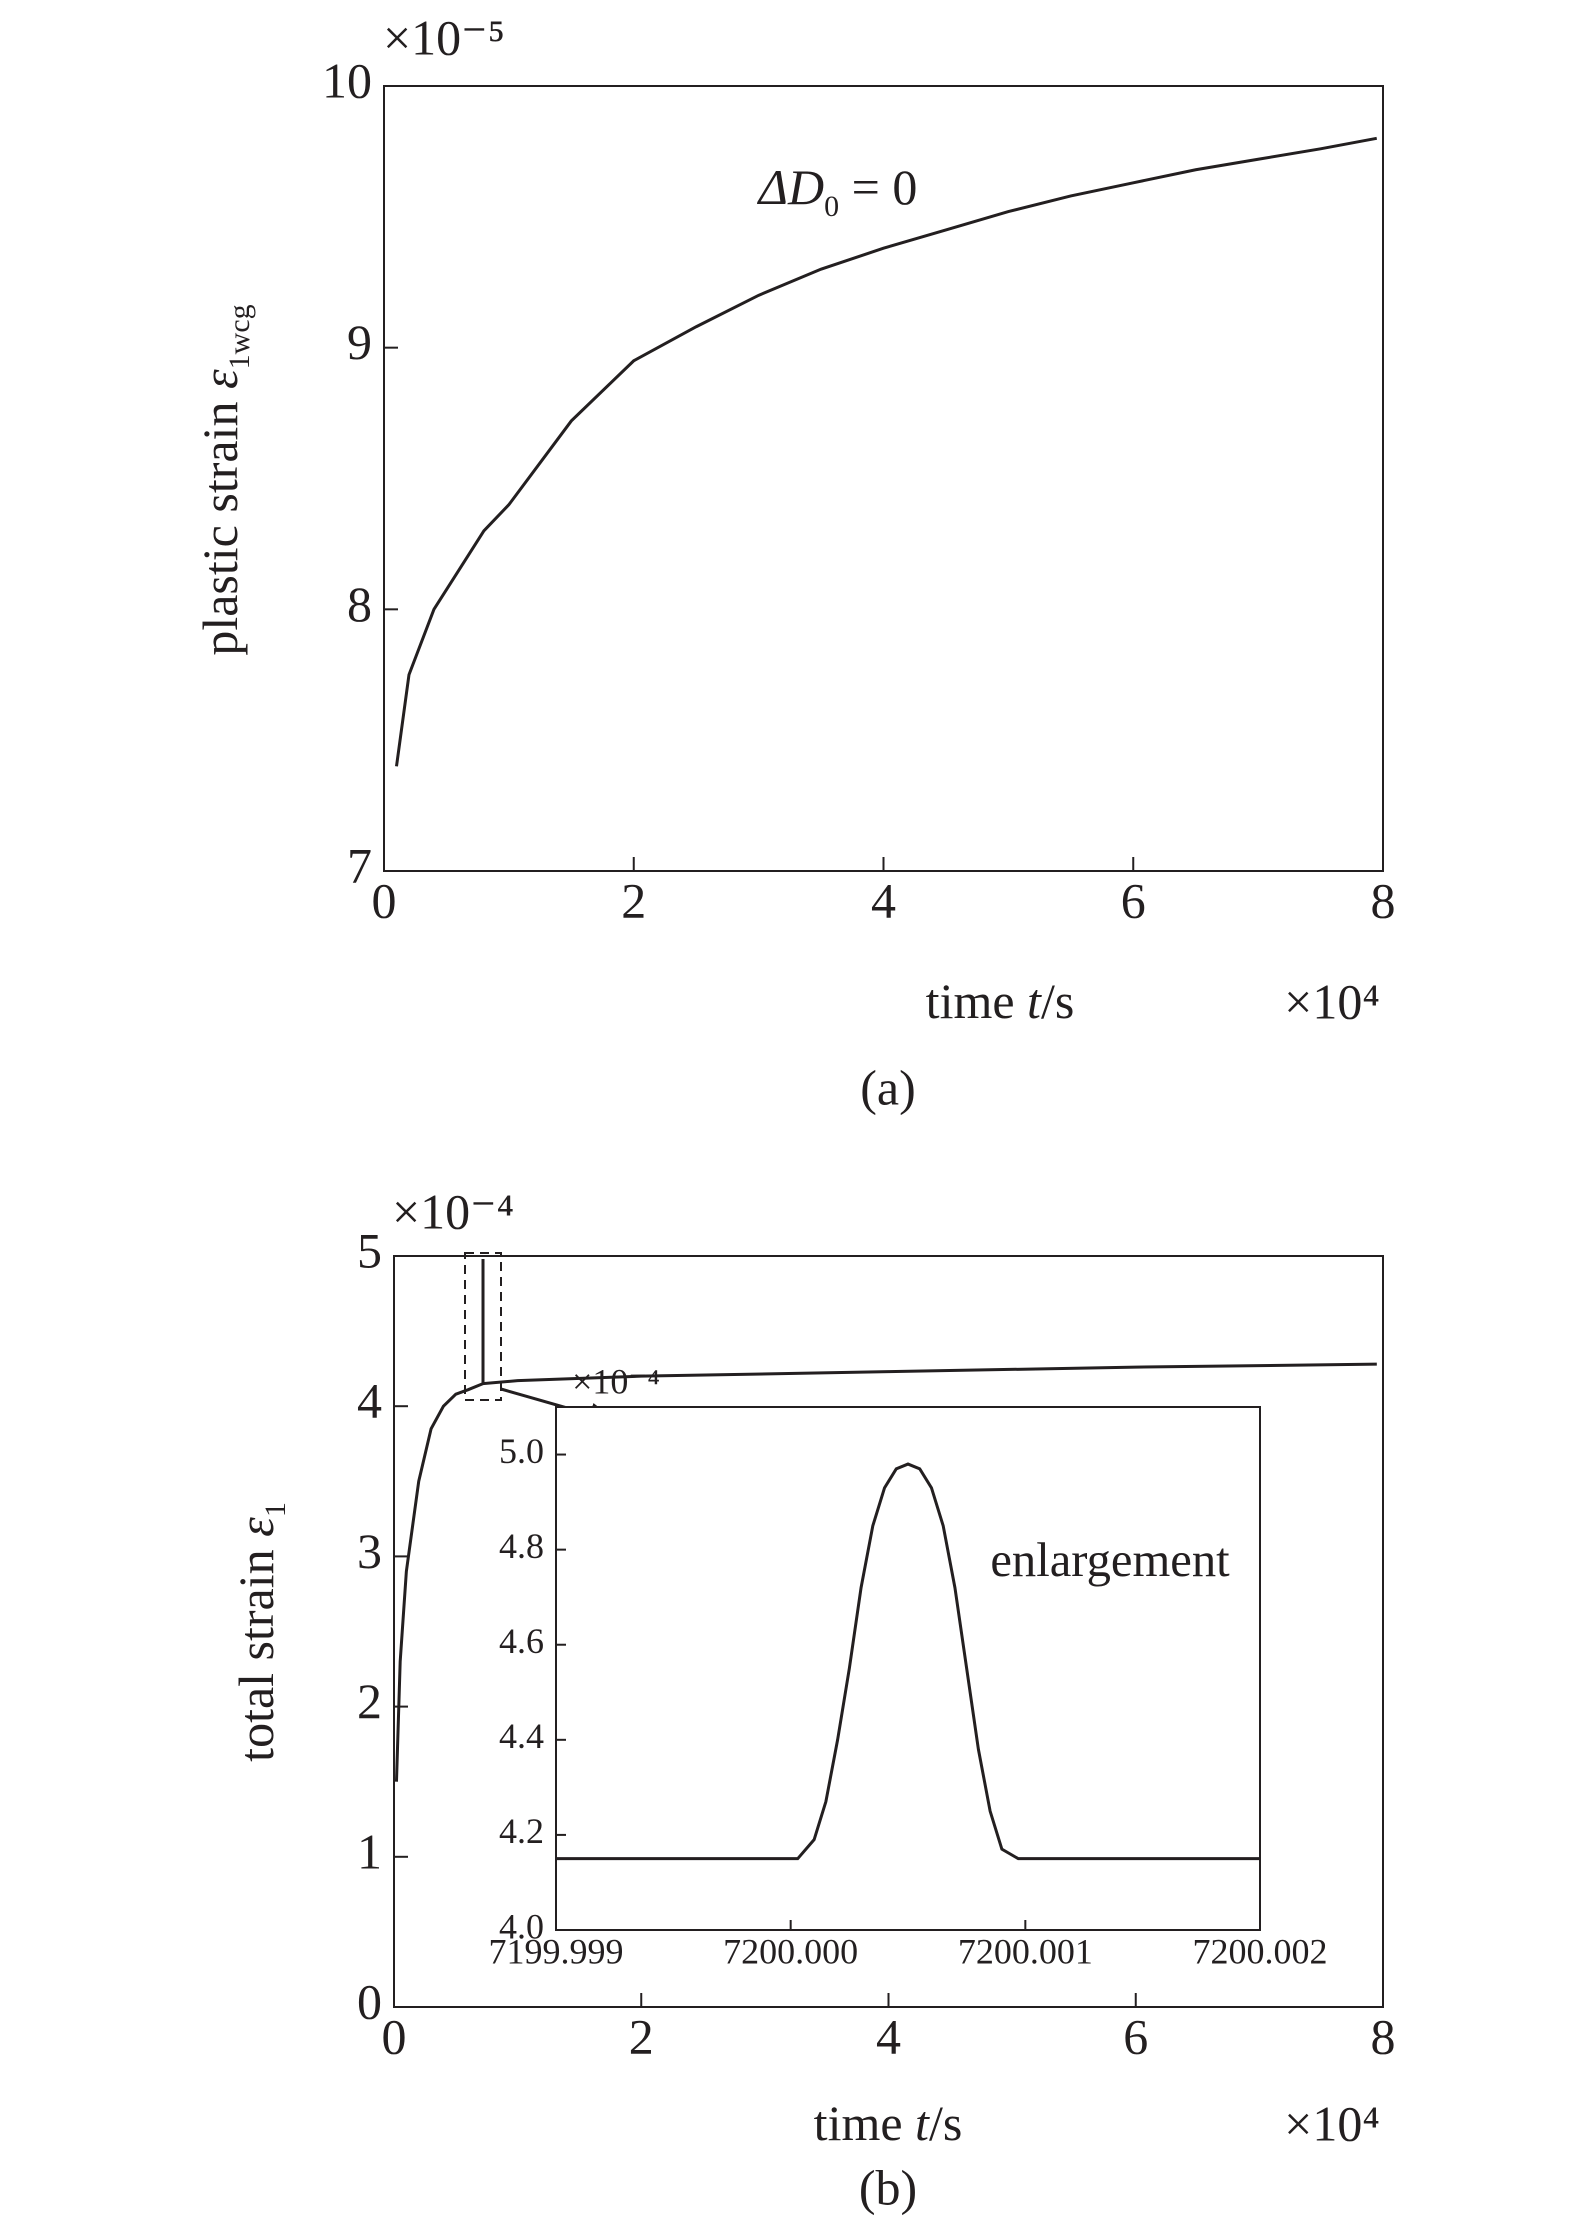 The image size is (1575, 2217). What do you see at coordinates (483, 1326) in the screenshot?
I see `zoom-box` at bounding box center [483, 1326].